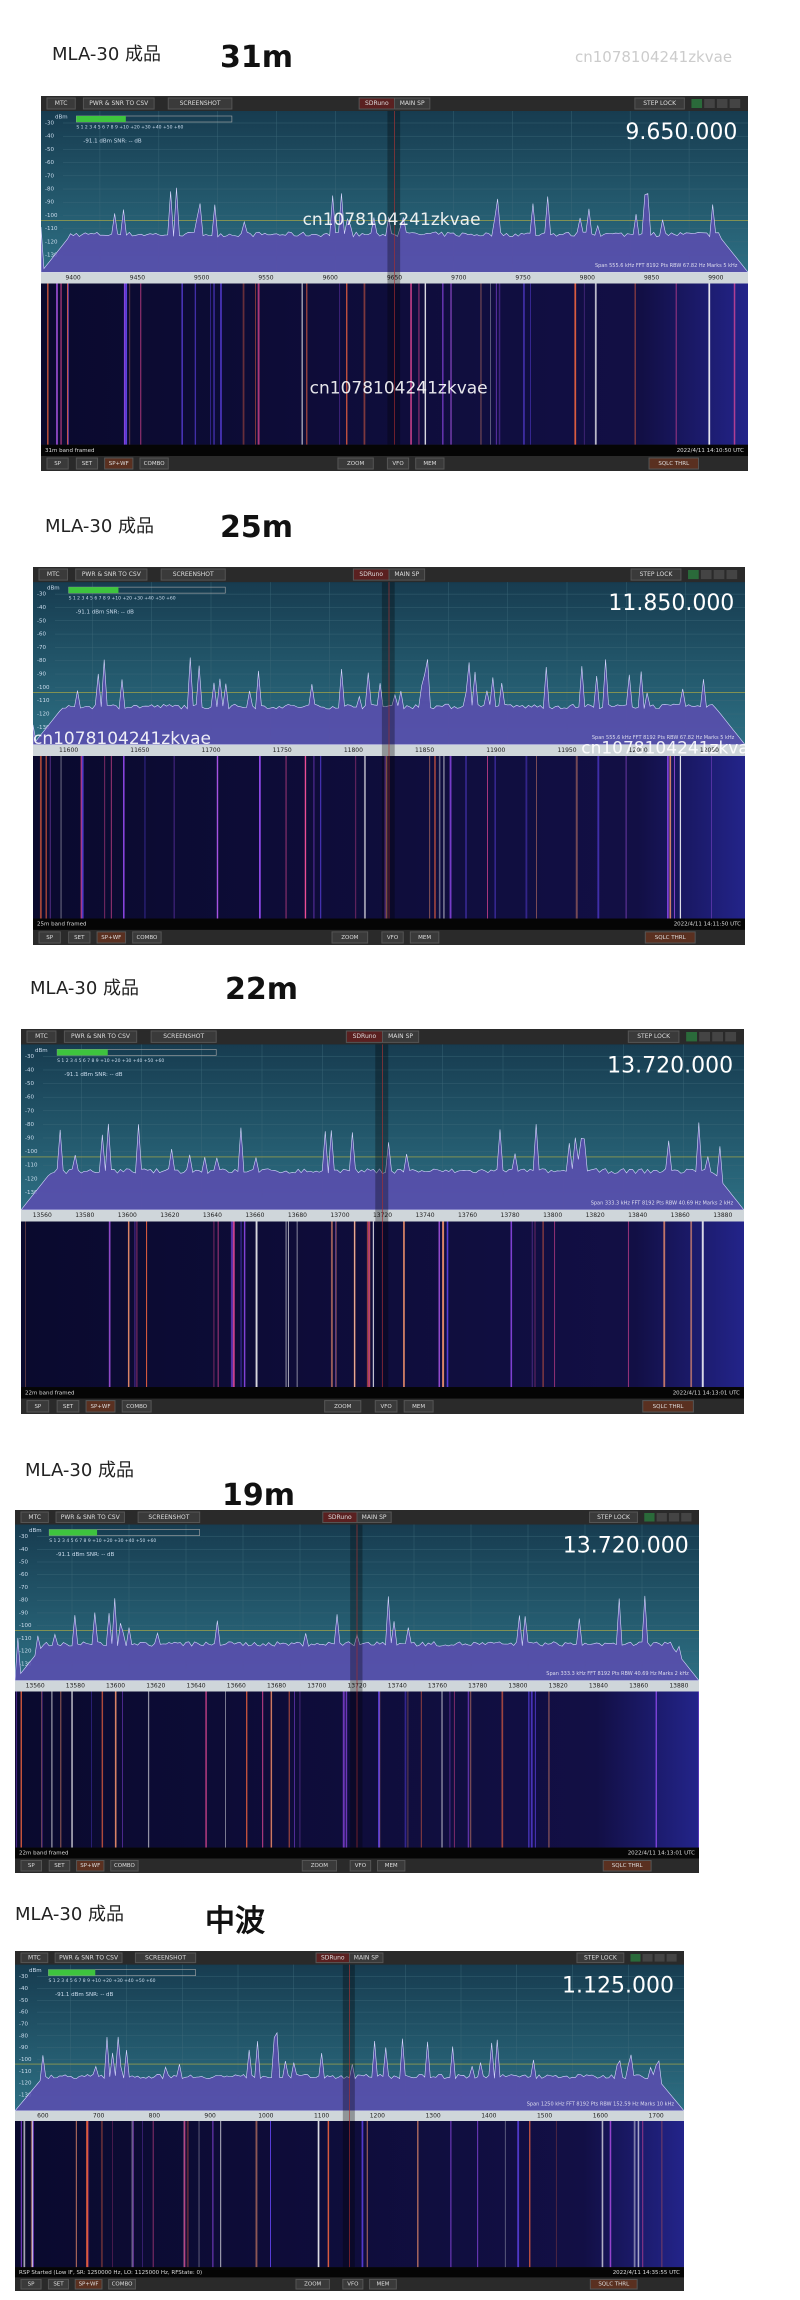 This screenshot has width=800, height=2300. I want to click on button-label: SP+WF, so click(89, 2285).